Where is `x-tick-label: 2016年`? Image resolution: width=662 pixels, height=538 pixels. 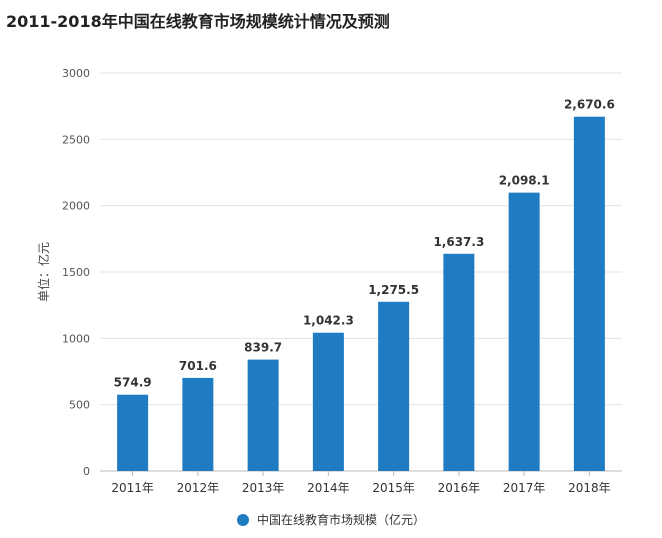 x-tick-label: 2016年 is located at coordinates (459, 488).